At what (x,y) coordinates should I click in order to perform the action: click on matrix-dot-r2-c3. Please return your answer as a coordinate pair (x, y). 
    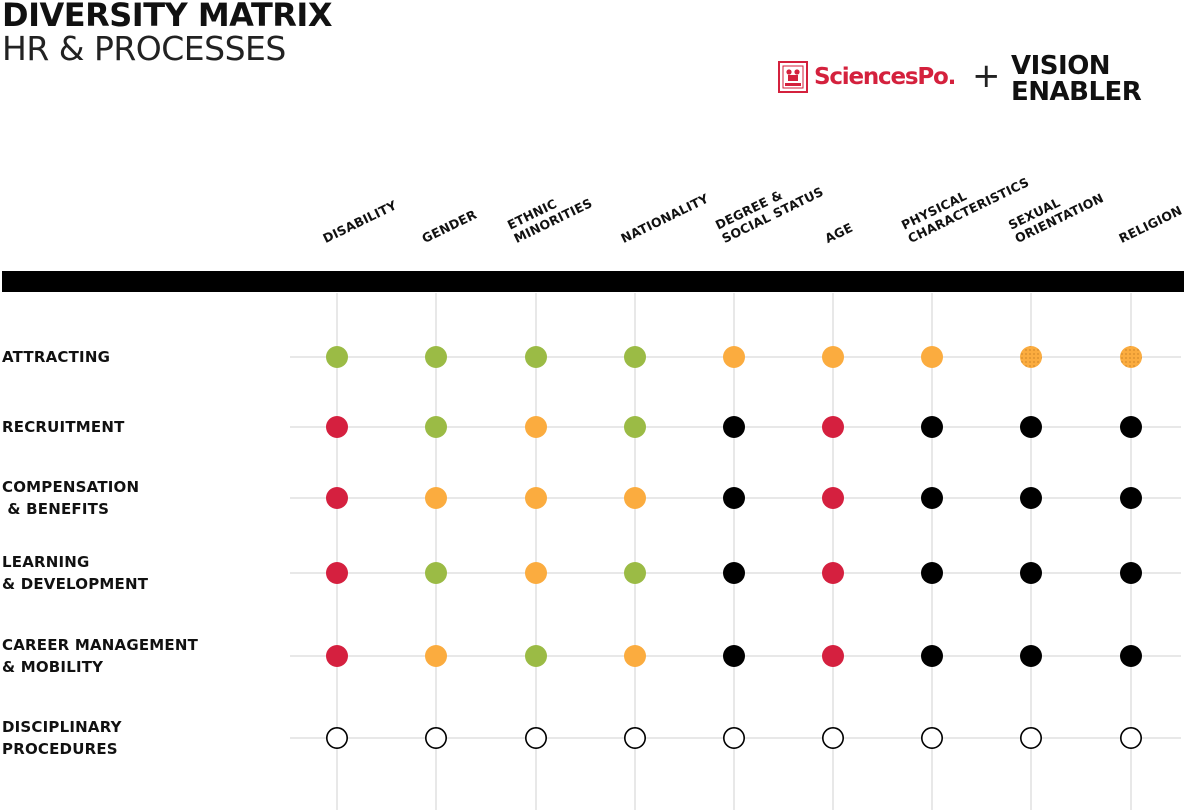
    Looking at the image, I should click on (635, 498).